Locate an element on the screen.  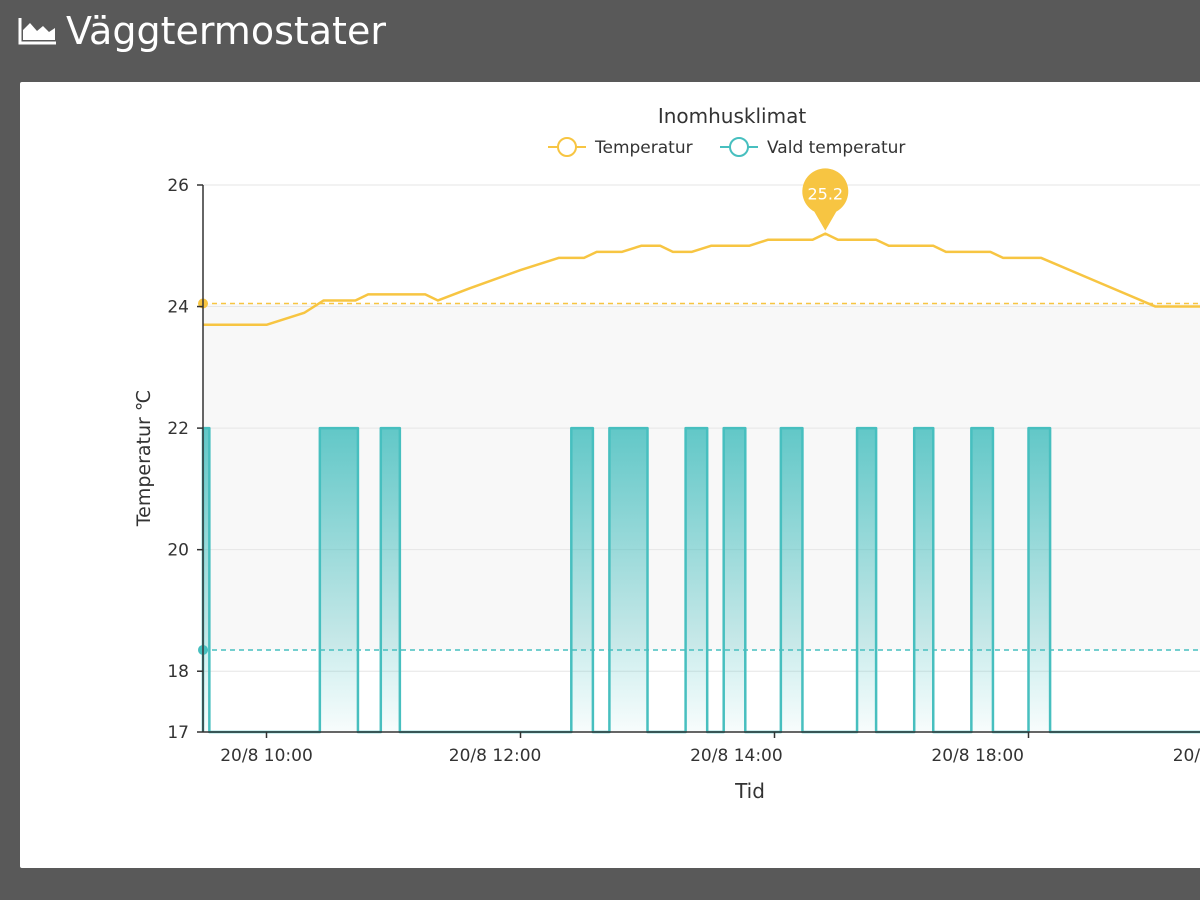
legend-item-set-temperature: Vald temperatur is located at coordinates (812, 147).